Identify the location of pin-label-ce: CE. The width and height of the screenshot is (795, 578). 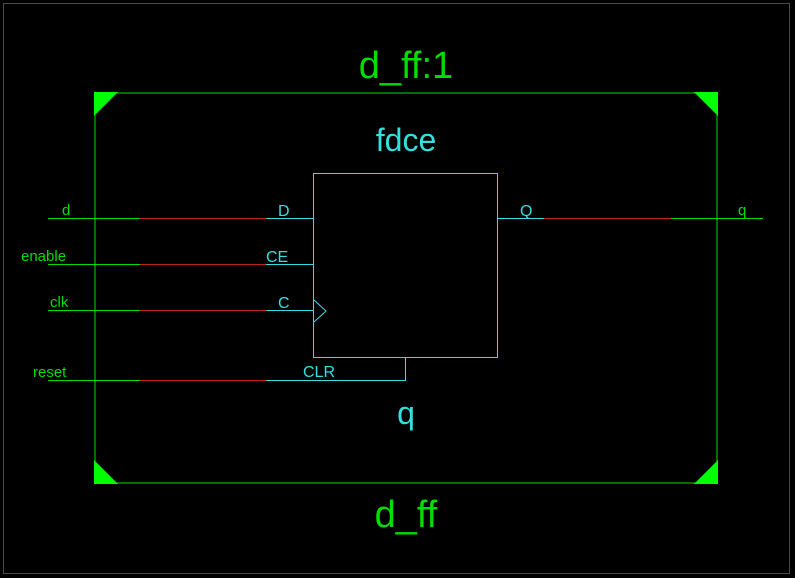
(277, 257).